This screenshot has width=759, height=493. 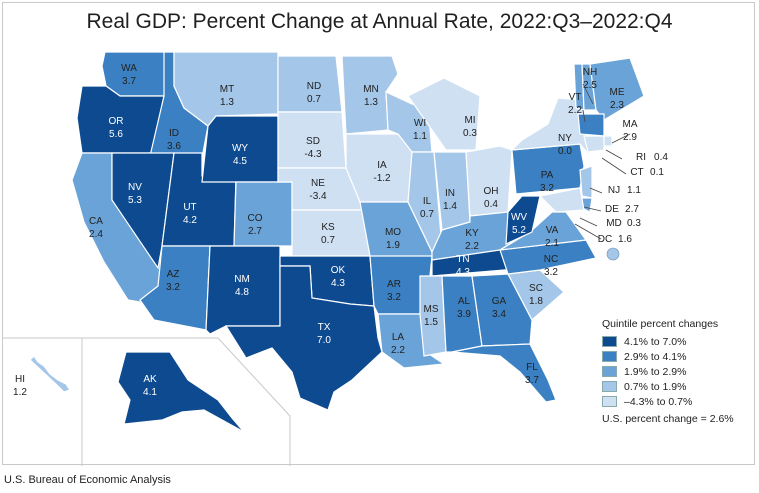 I want to click on state-ct, so click(x=594, y=144).